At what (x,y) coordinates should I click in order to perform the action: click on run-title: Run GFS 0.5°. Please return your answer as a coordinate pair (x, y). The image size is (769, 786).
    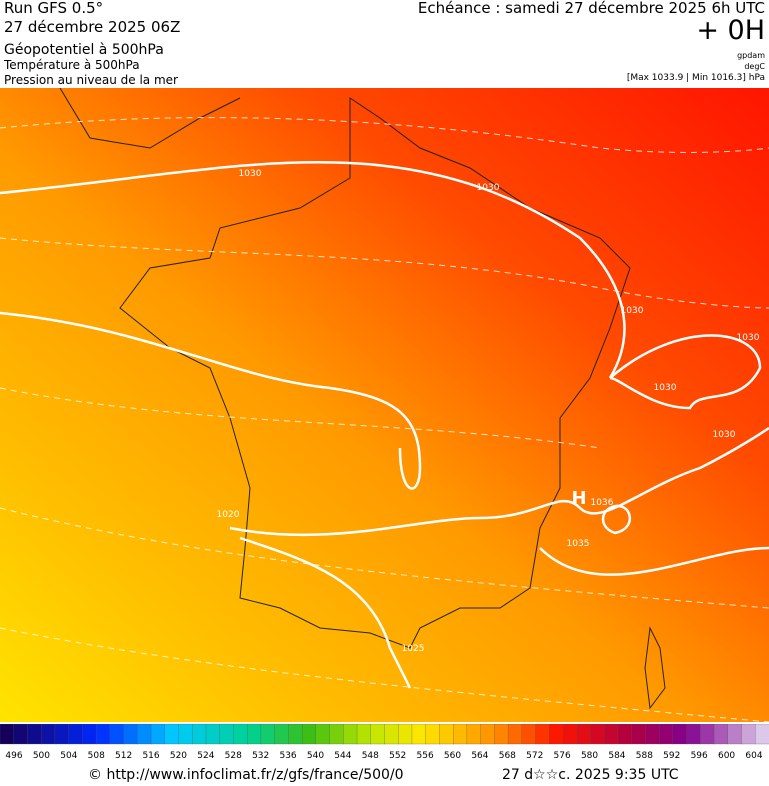
    Looking at the image, I should click on (54, 8).